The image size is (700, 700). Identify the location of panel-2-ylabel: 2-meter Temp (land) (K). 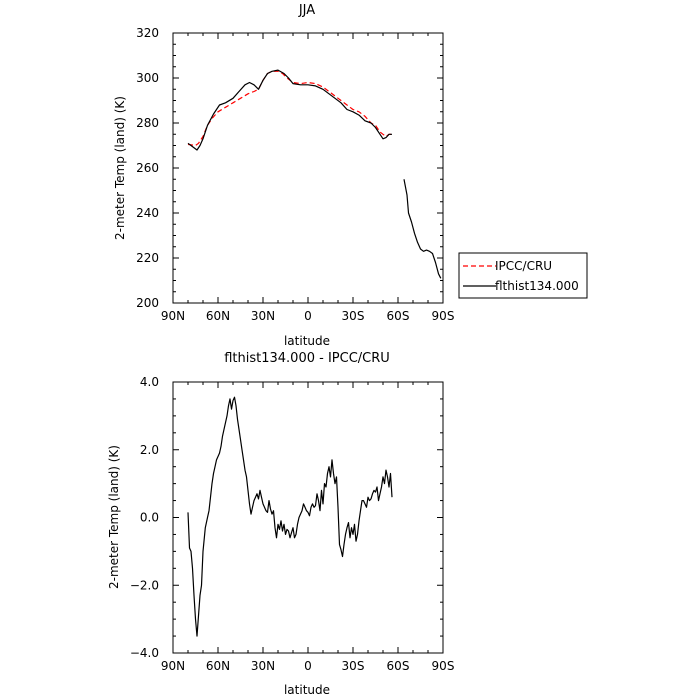
(114, 517).